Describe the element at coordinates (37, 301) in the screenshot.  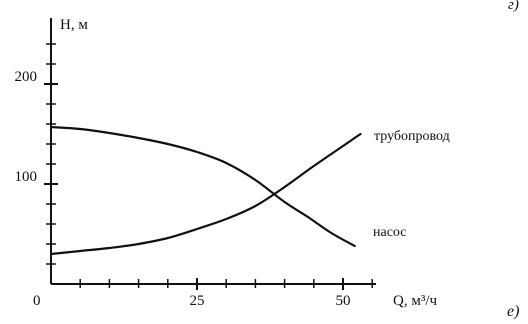
I see `origin-label: 0` at that location.